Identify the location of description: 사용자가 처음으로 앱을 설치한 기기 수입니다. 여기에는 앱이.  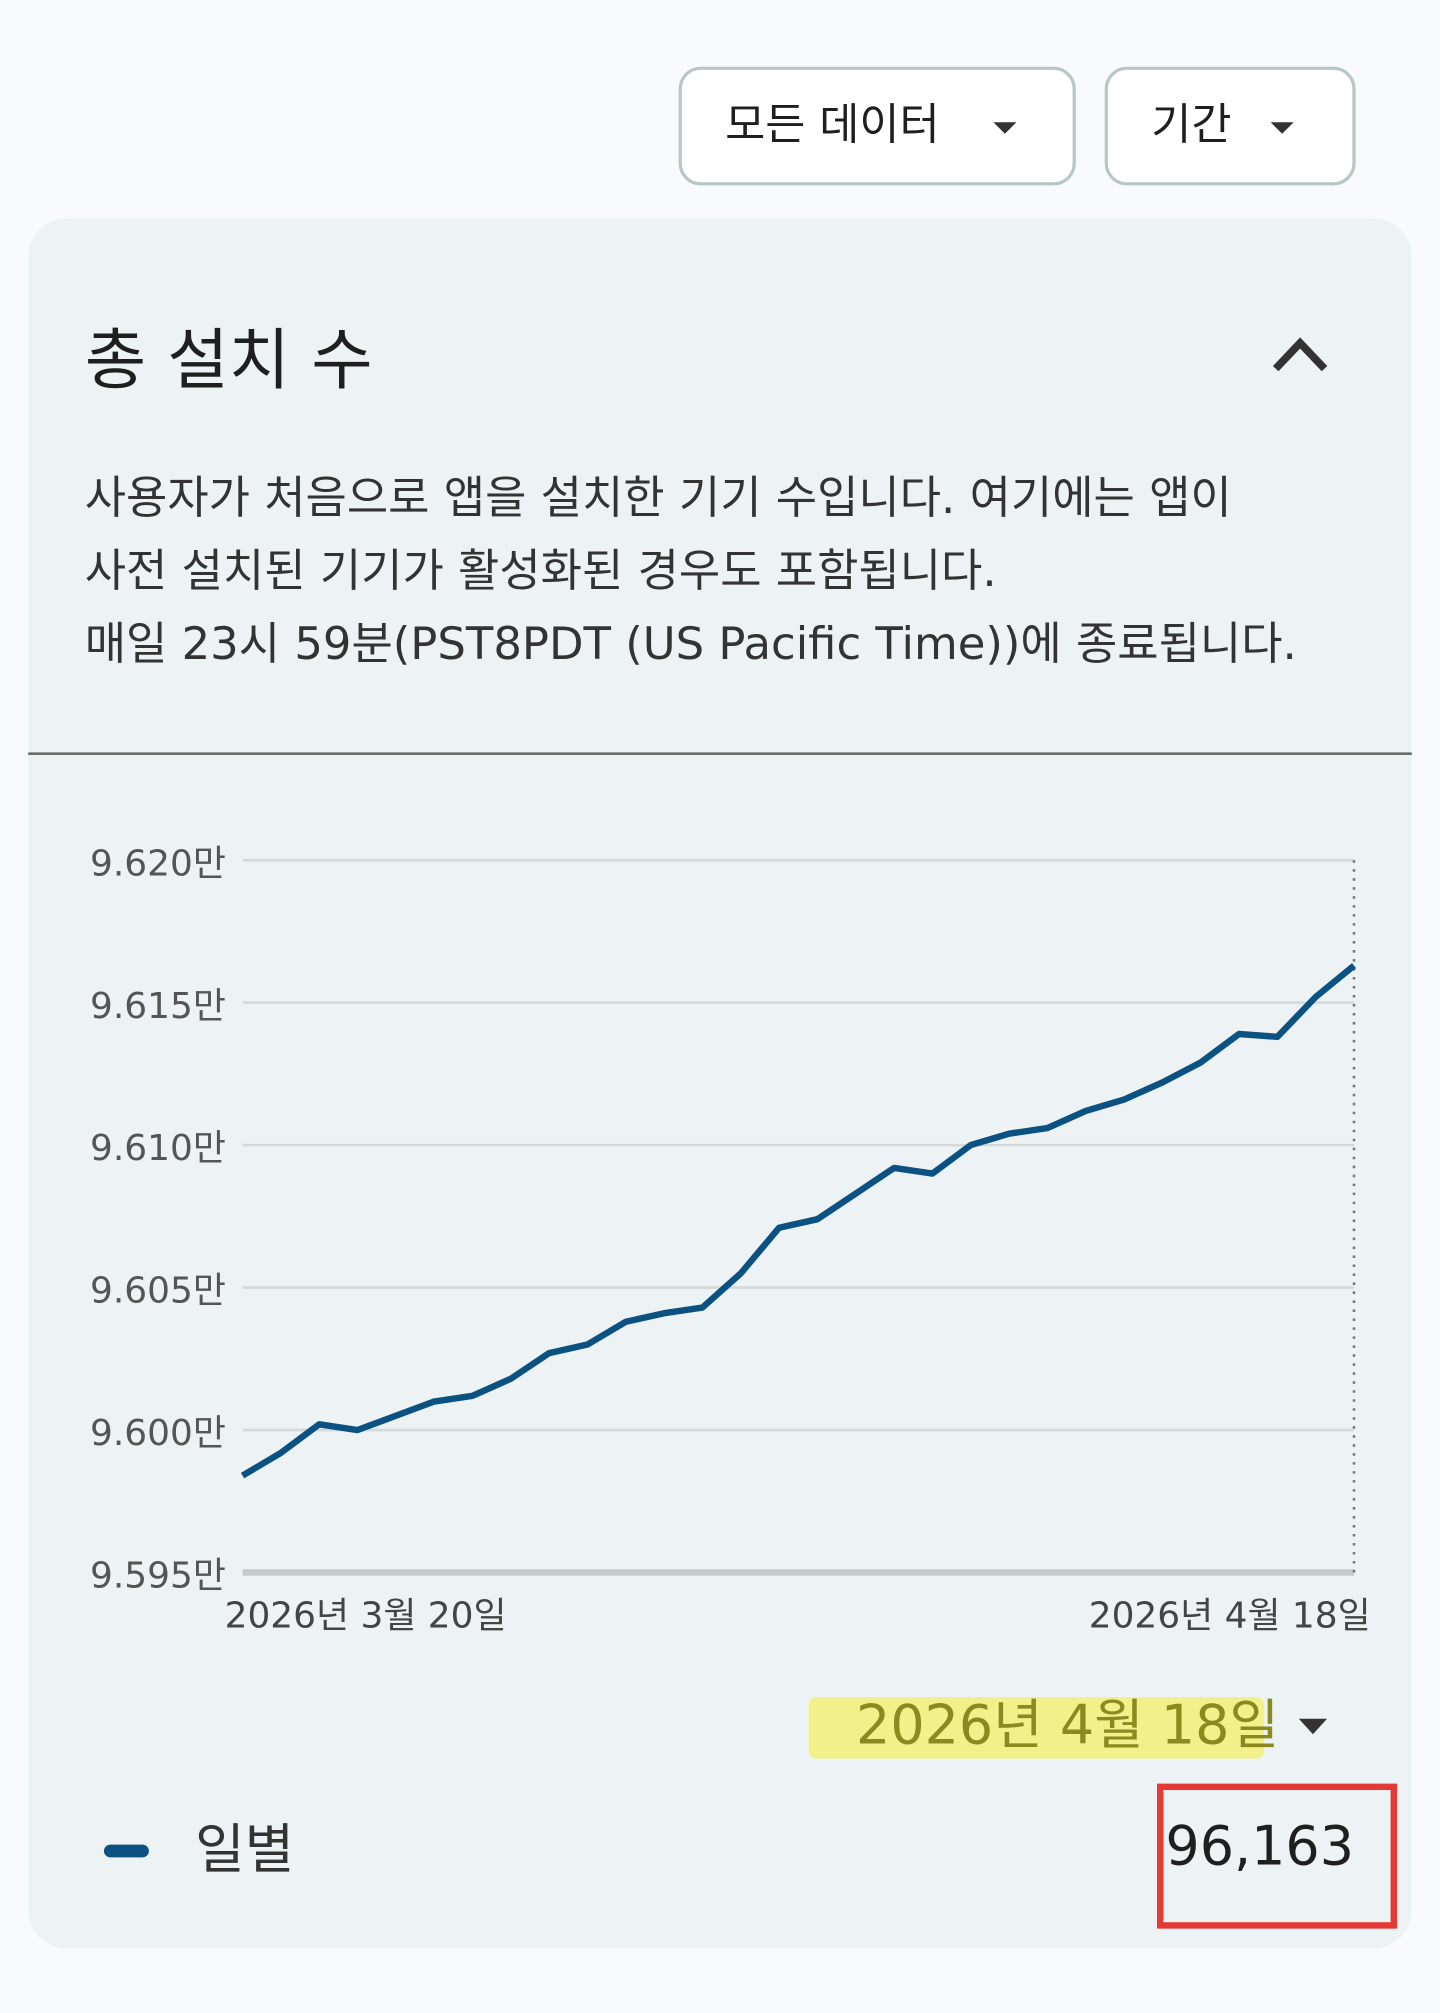
(658, 497).